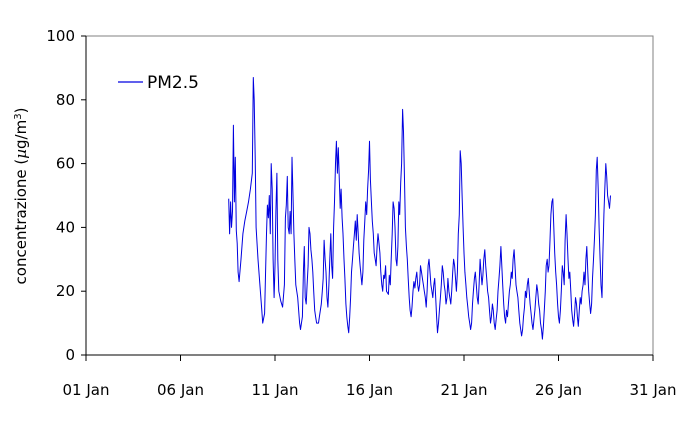 This screenshot has height=423, width=683. What do you see at coordinates (66, 195) in the screenshot?
I see `y-axis-ticks: 0 20 40 60 80 100` at bounding box center [66, 195].